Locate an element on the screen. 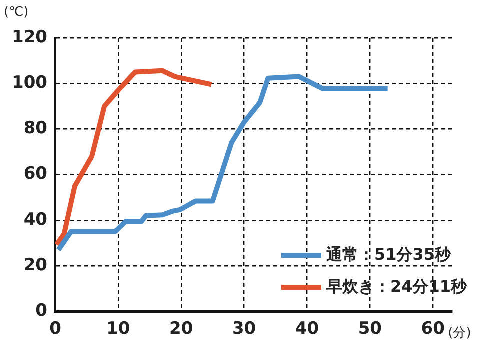 Image resolution: width=500 pixels, height=352 pixels. y-tick-label: 100 is located at coordinates (30, 83).